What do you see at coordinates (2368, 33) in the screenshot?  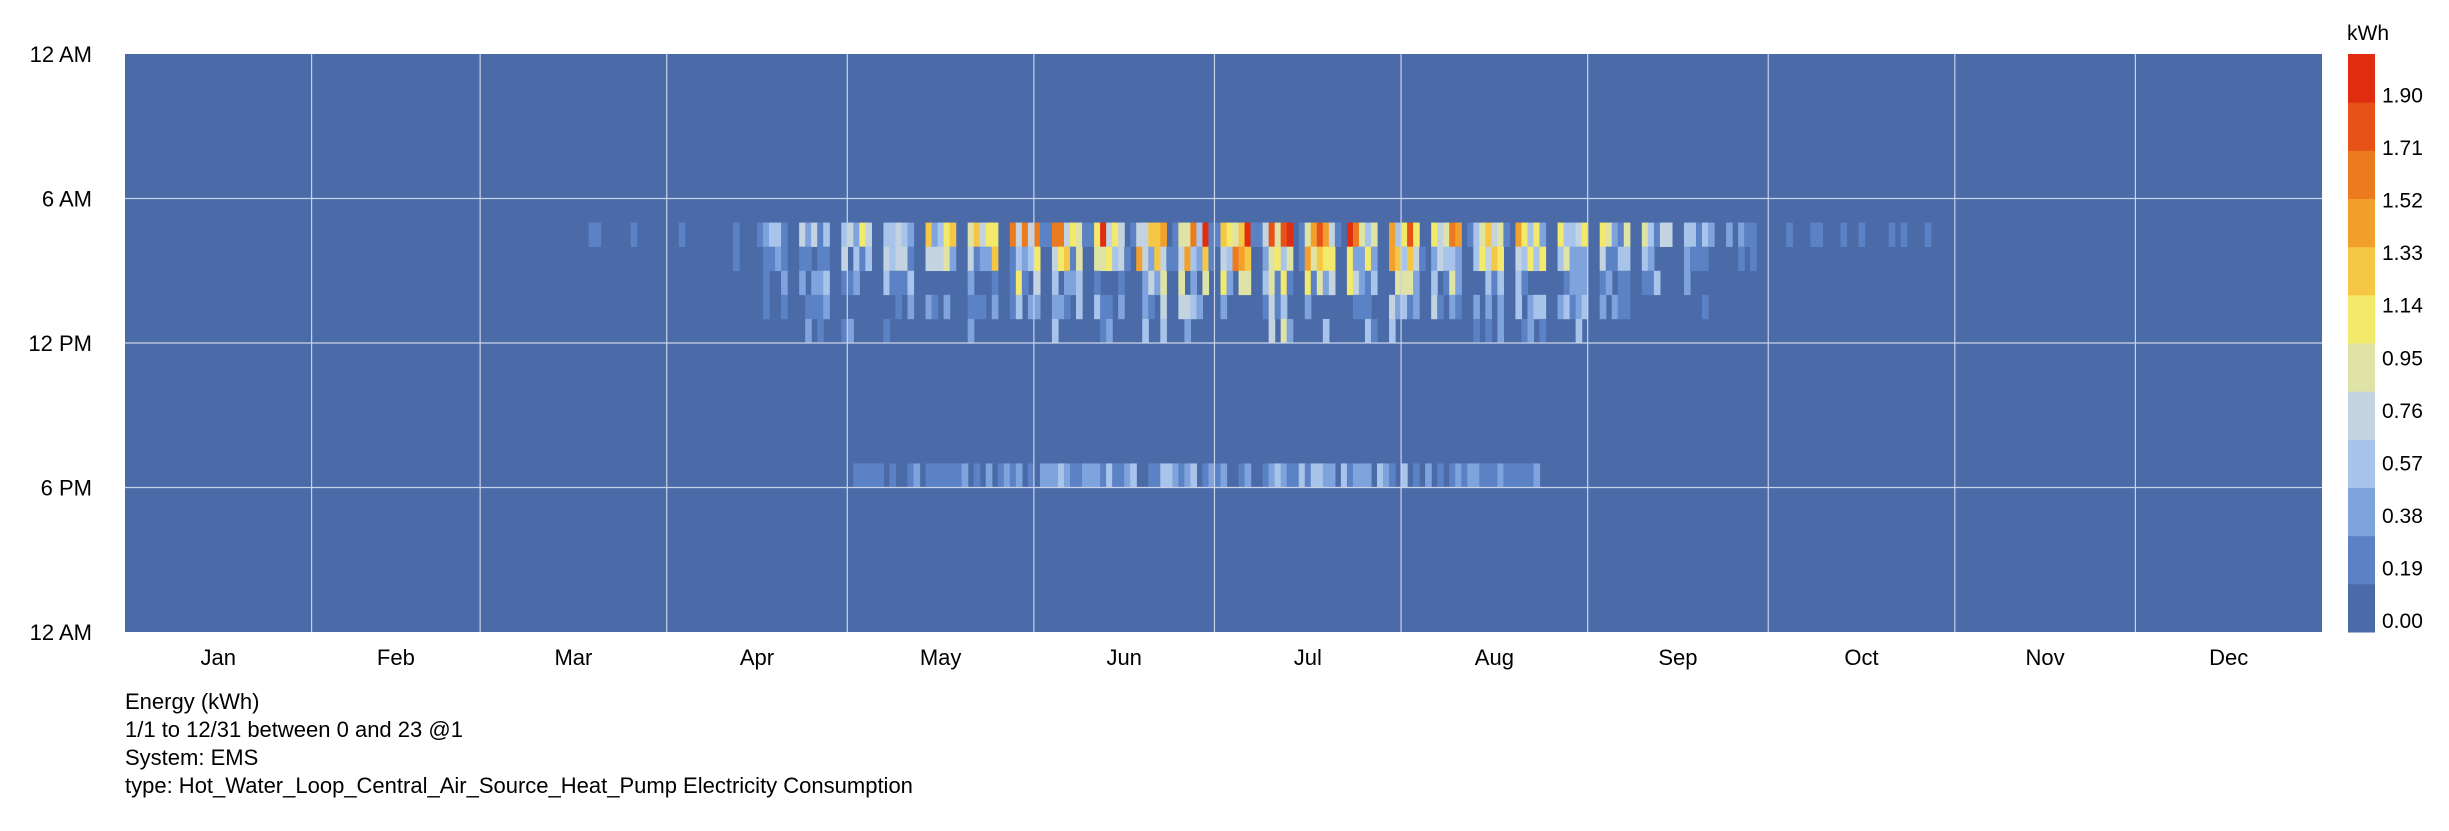 I see `colorbar-unit-label: kWh` at bounding box center [2368, 33].